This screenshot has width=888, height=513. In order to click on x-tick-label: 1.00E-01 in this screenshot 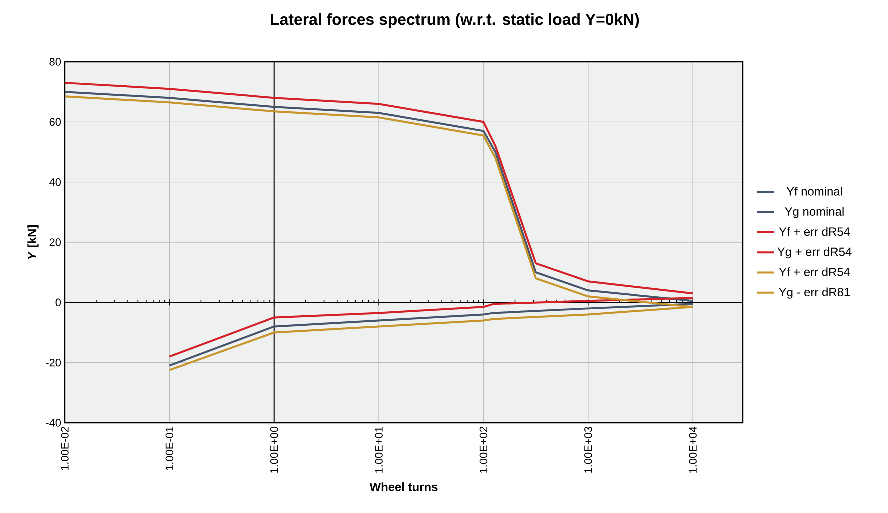, I will do `click(170, 448)`.